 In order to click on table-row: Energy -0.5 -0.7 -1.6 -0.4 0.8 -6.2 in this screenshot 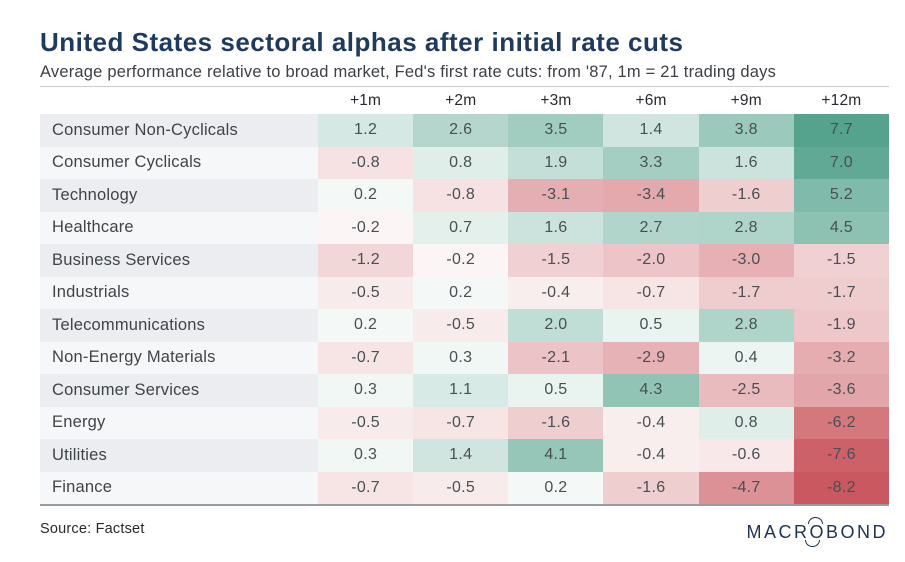, I will do `click(464, 422)`.